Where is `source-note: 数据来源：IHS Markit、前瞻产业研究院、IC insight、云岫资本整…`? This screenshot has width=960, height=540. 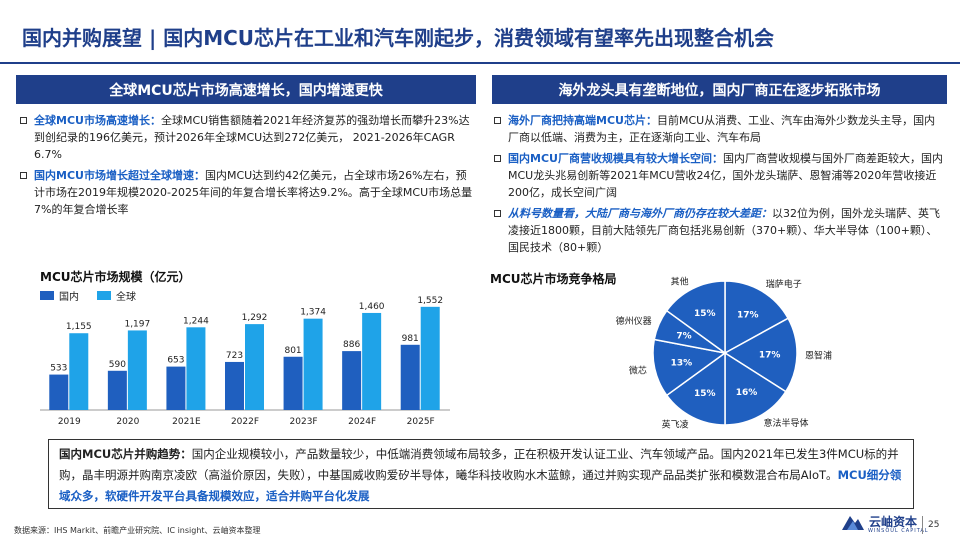 source-note: 数据来源：IHS Markit、前瞻产业研究院、IC insight、云岫资本整… is located at coordinates (137, 530).